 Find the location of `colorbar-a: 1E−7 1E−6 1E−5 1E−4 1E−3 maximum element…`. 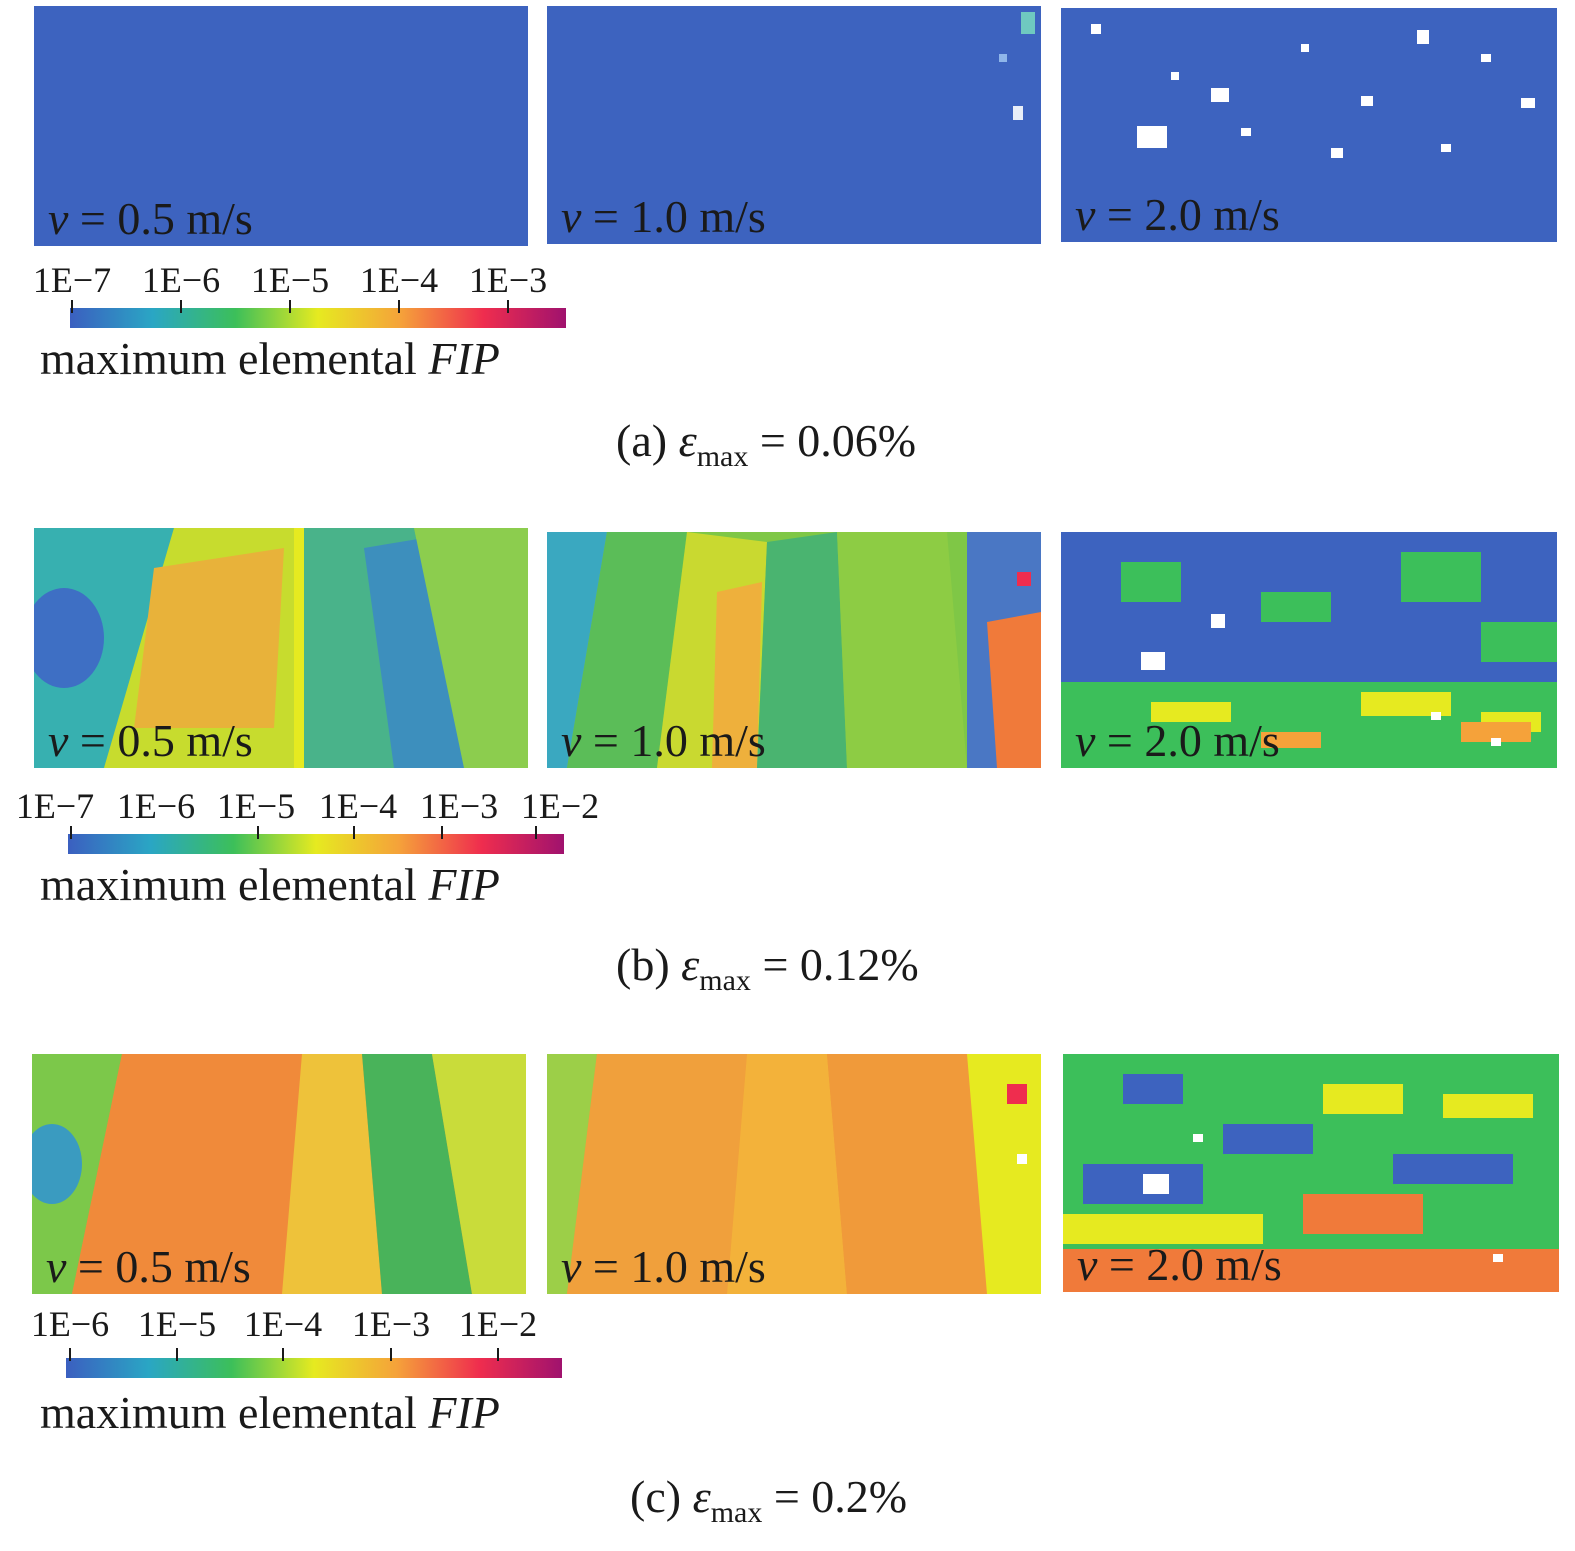

colorbar-a: 1E−7 1E−6 1E−5 1E−4 1E−3 maximum element… is located at coordinates (300, 325).